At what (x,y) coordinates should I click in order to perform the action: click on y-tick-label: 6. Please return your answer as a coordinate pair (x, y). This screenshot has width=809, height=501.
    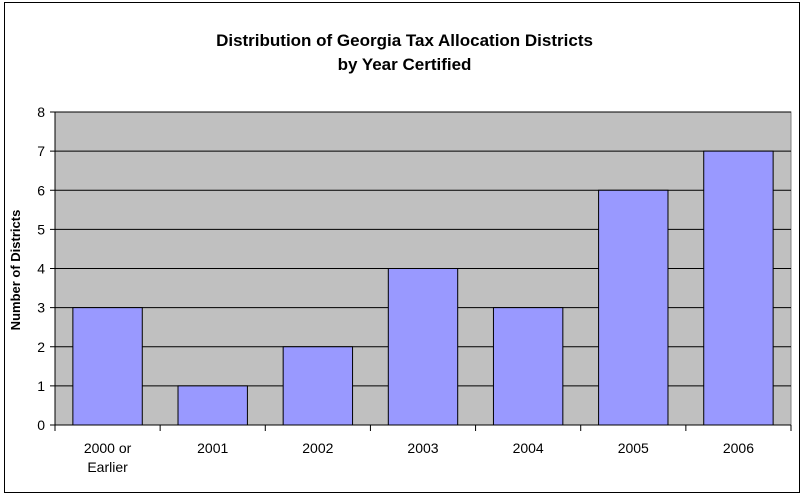
    Looking at the image, I should click on (41, 190).